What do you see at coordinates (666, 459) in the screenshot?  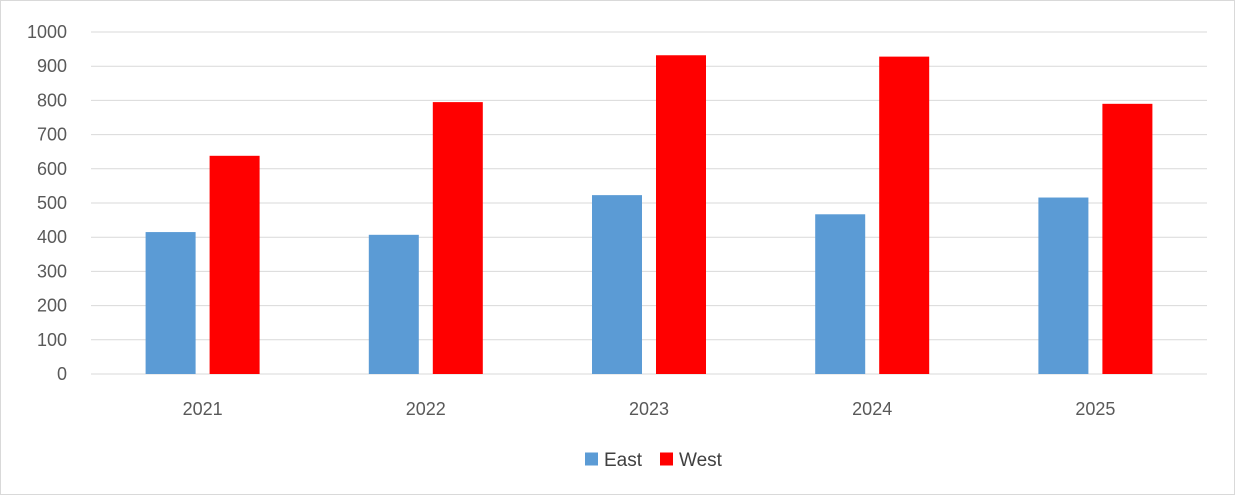 I see `legend-swatch-west` at bounding box center [666, 459].